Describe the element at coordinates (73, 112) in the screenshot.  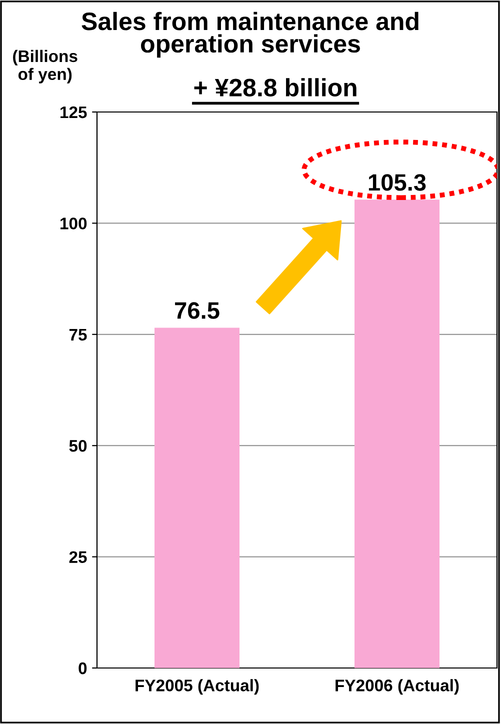
I see `y-tick-label: 125` at that location.